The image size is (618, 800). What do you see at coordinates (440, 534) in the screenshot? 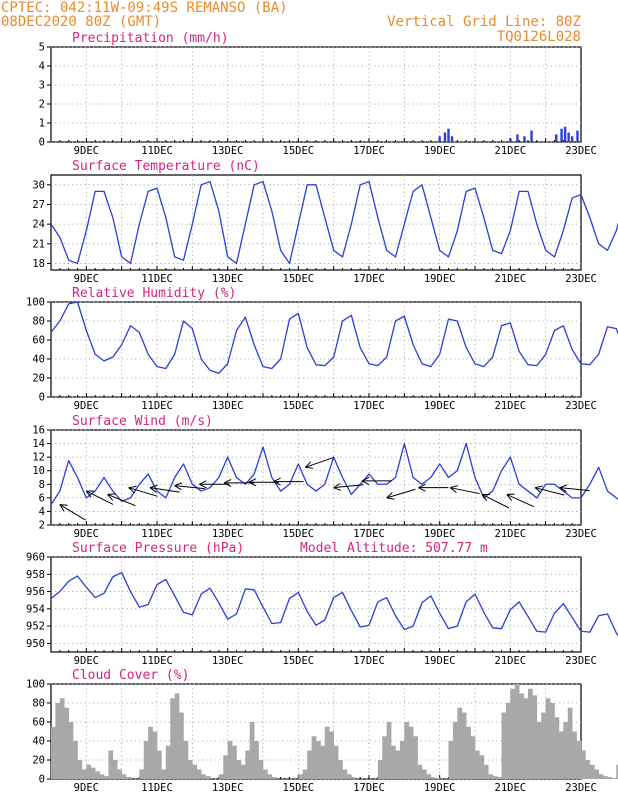
I see `wind-xtick-label: 19DEC` at bounding box center [440, 534].